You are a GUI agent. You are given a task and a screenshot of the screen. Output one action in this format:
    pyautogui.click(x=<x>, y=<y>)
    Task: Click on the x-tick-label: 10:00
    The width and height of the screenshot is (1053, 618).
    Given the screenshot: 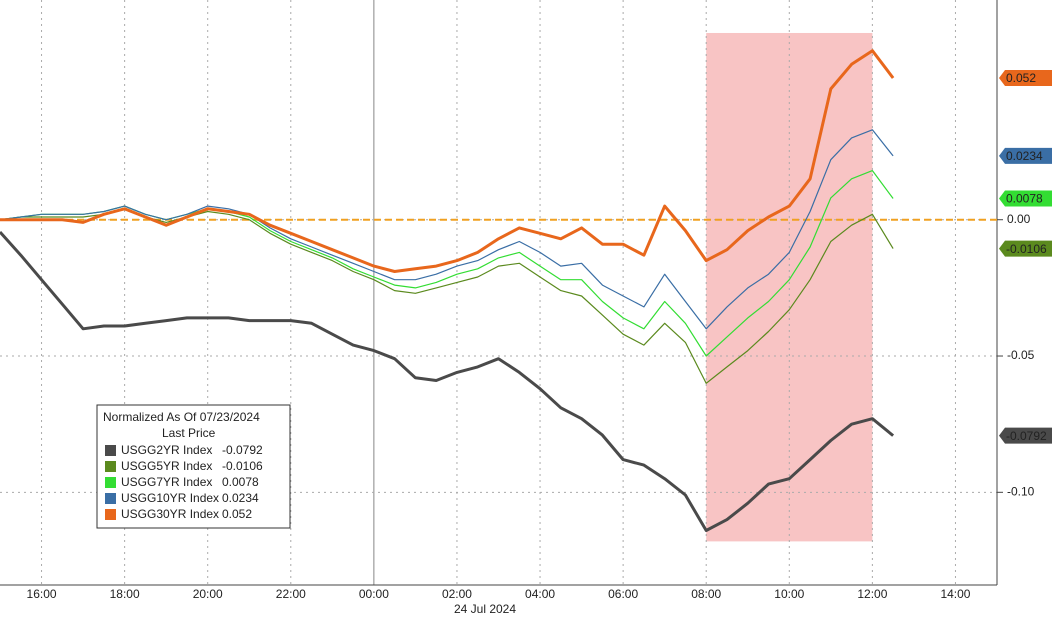 What is the action you would take?
    pyautogui.click(x=789, y=594)
    